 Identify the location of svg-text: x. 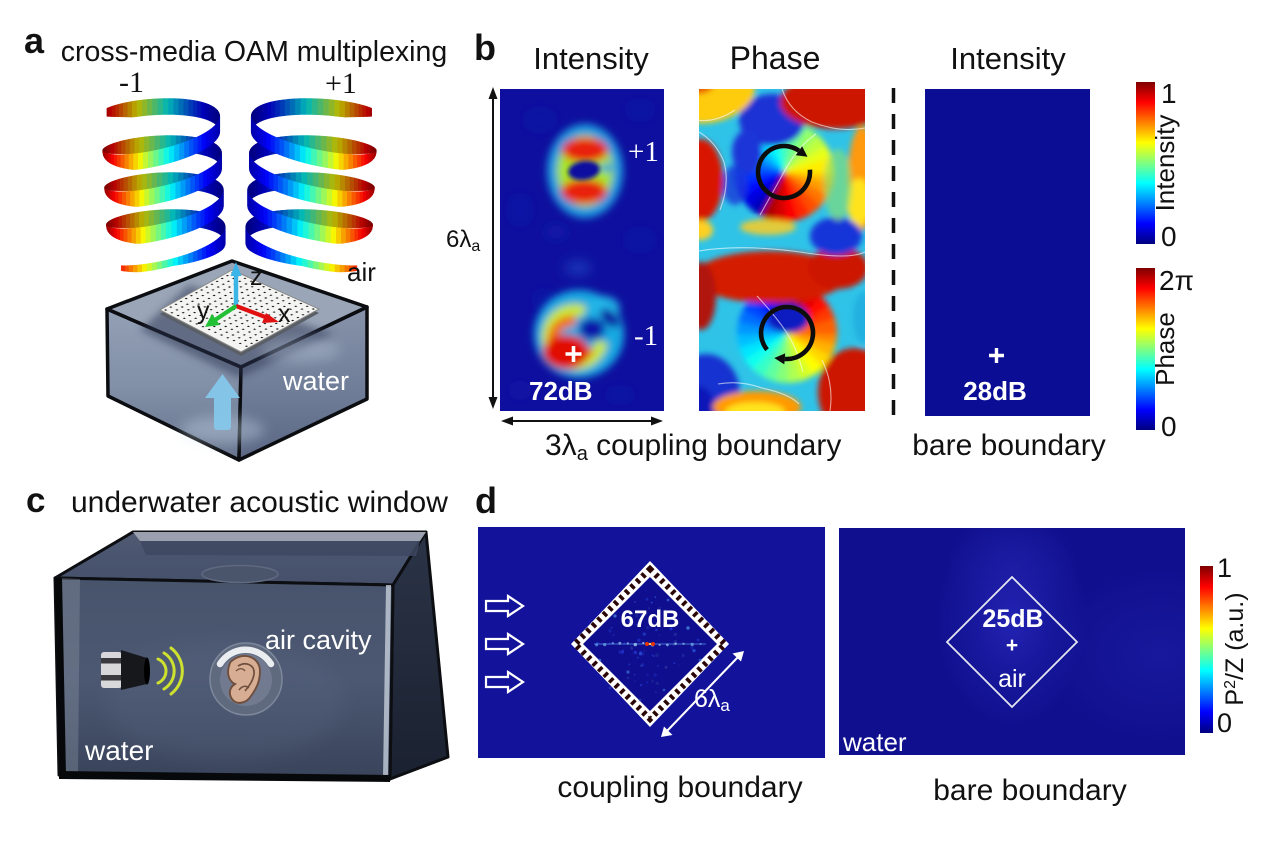
(284, 314).